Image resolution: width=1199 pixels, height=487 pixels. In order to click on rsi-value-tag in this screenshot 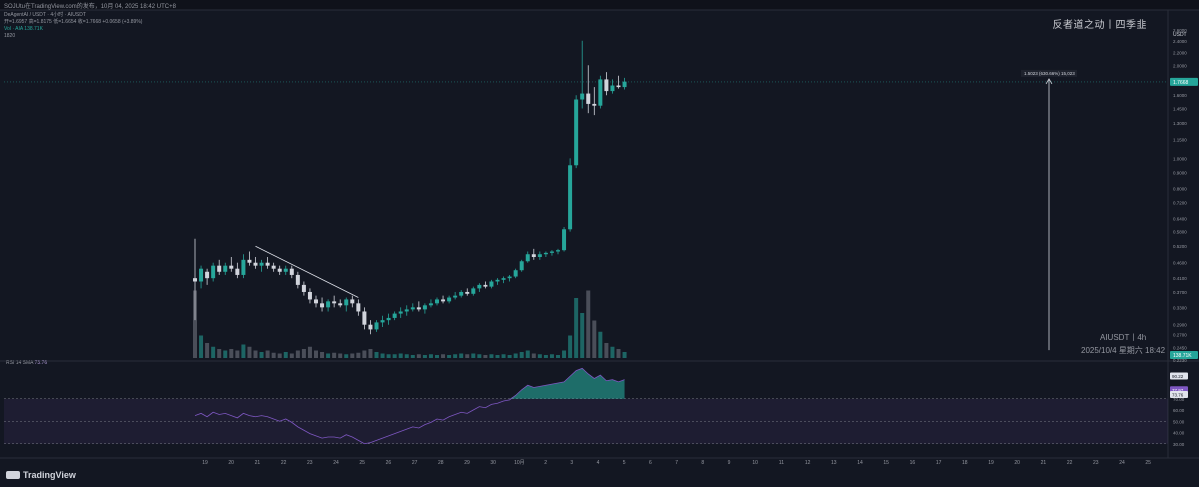, I will do `click(1179, 395)`.